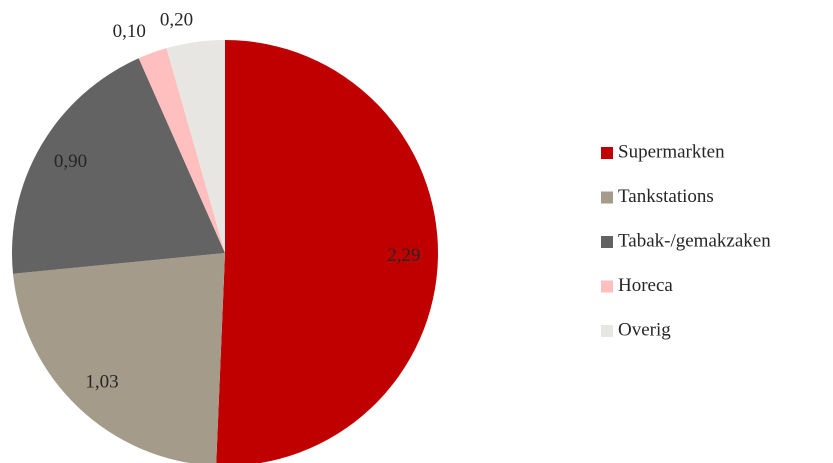 This screenshot has width=833, height=463. I want to click on data-label: 0,10, so click(129, 31).